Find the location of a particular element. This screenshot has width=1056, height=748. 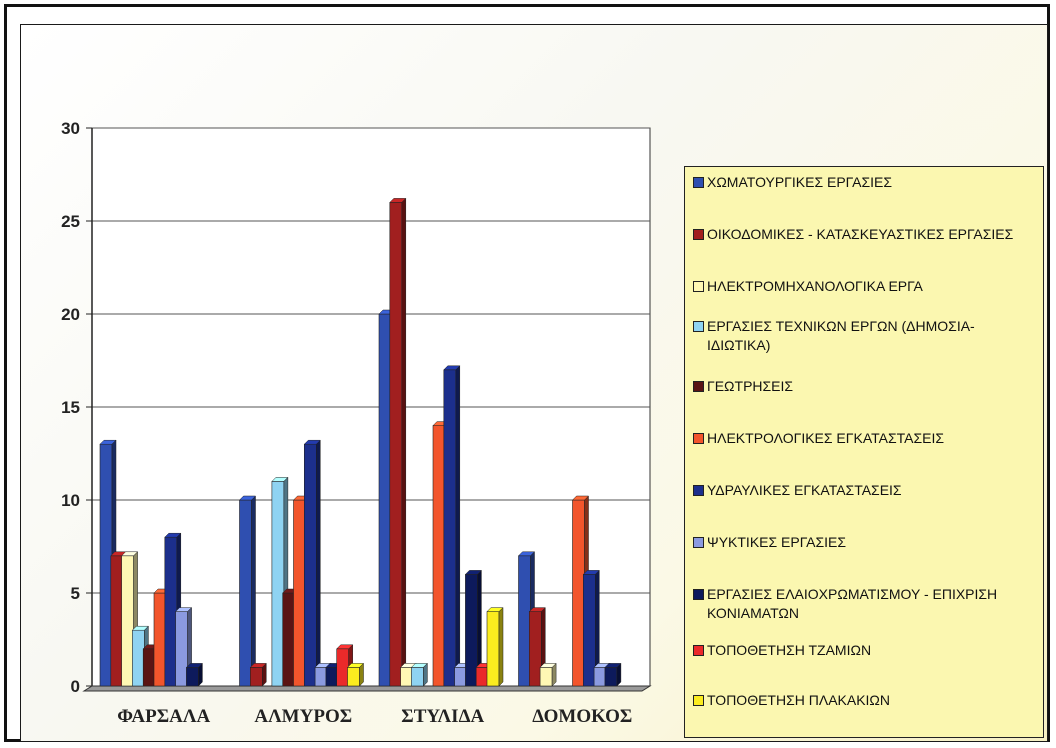

legend-item: ΤΟΠΟΘΕΤΗΣΗ ΤΖΑΜΙΩΝ is located at coordinates (863, 650).